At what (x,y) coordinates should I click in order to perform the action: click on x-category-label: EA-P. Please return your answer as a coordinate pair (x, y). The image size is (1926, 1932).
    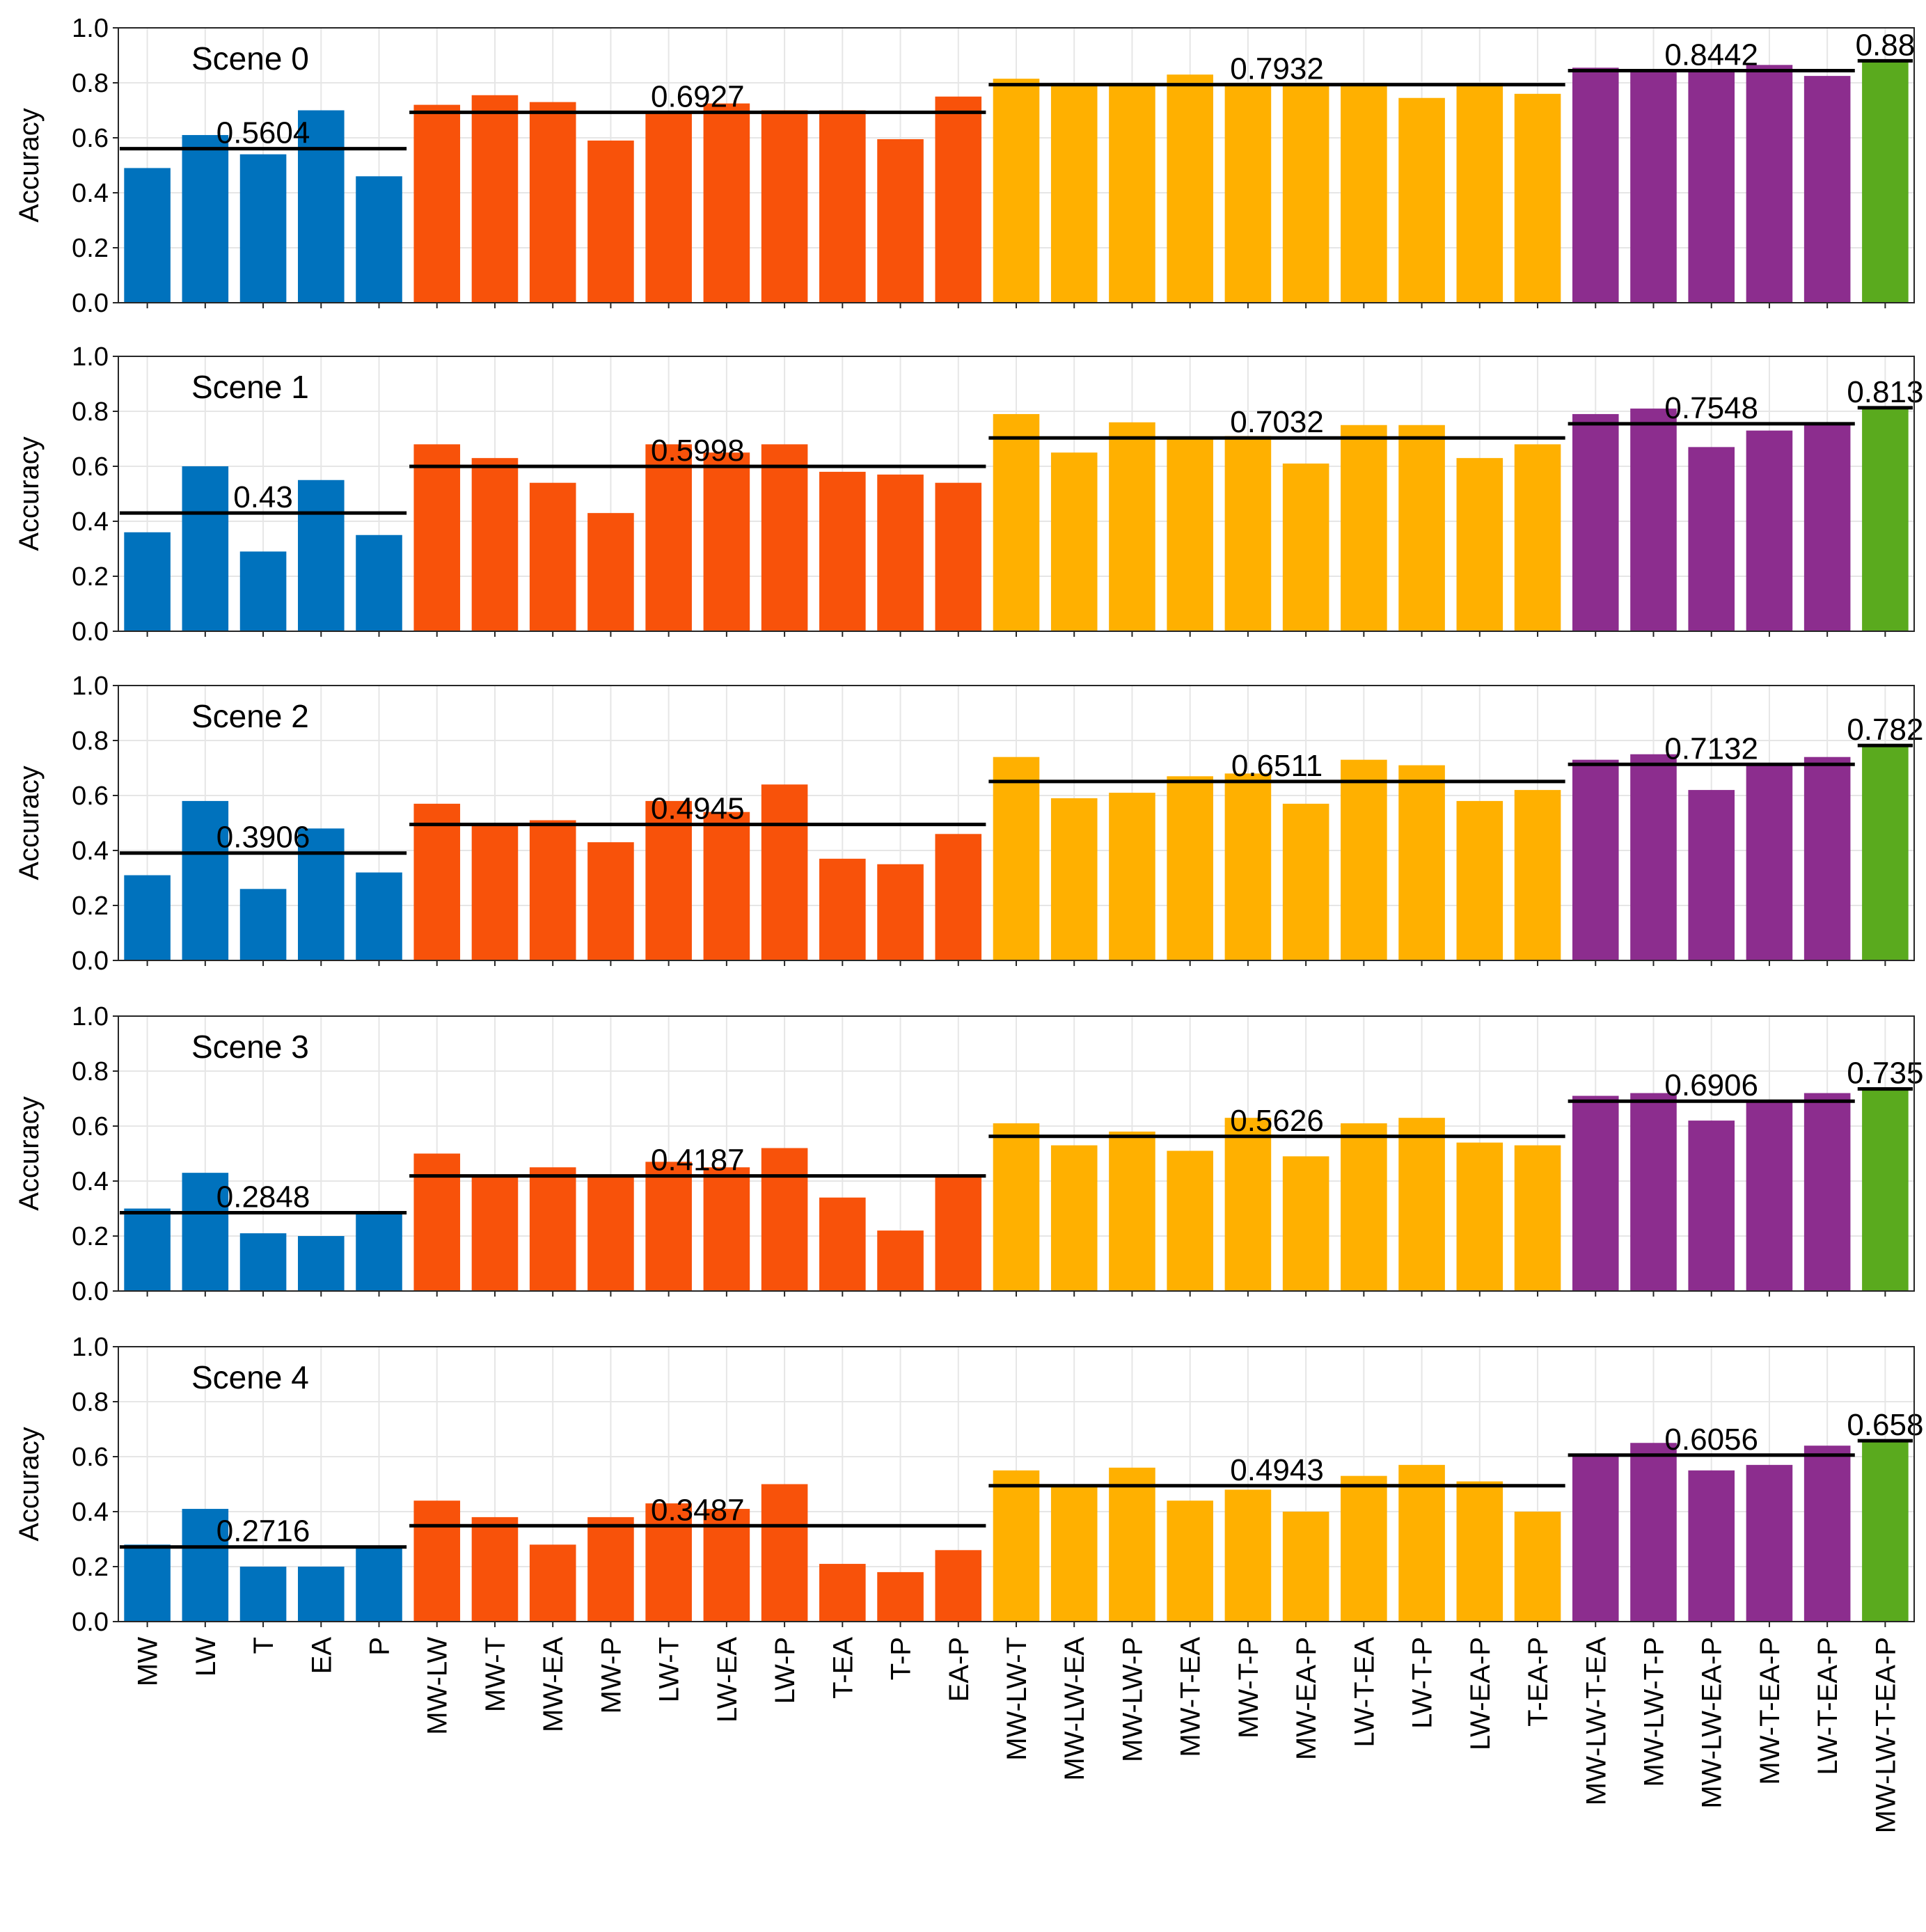
    Looking at the image, I should click on (959, 1669).